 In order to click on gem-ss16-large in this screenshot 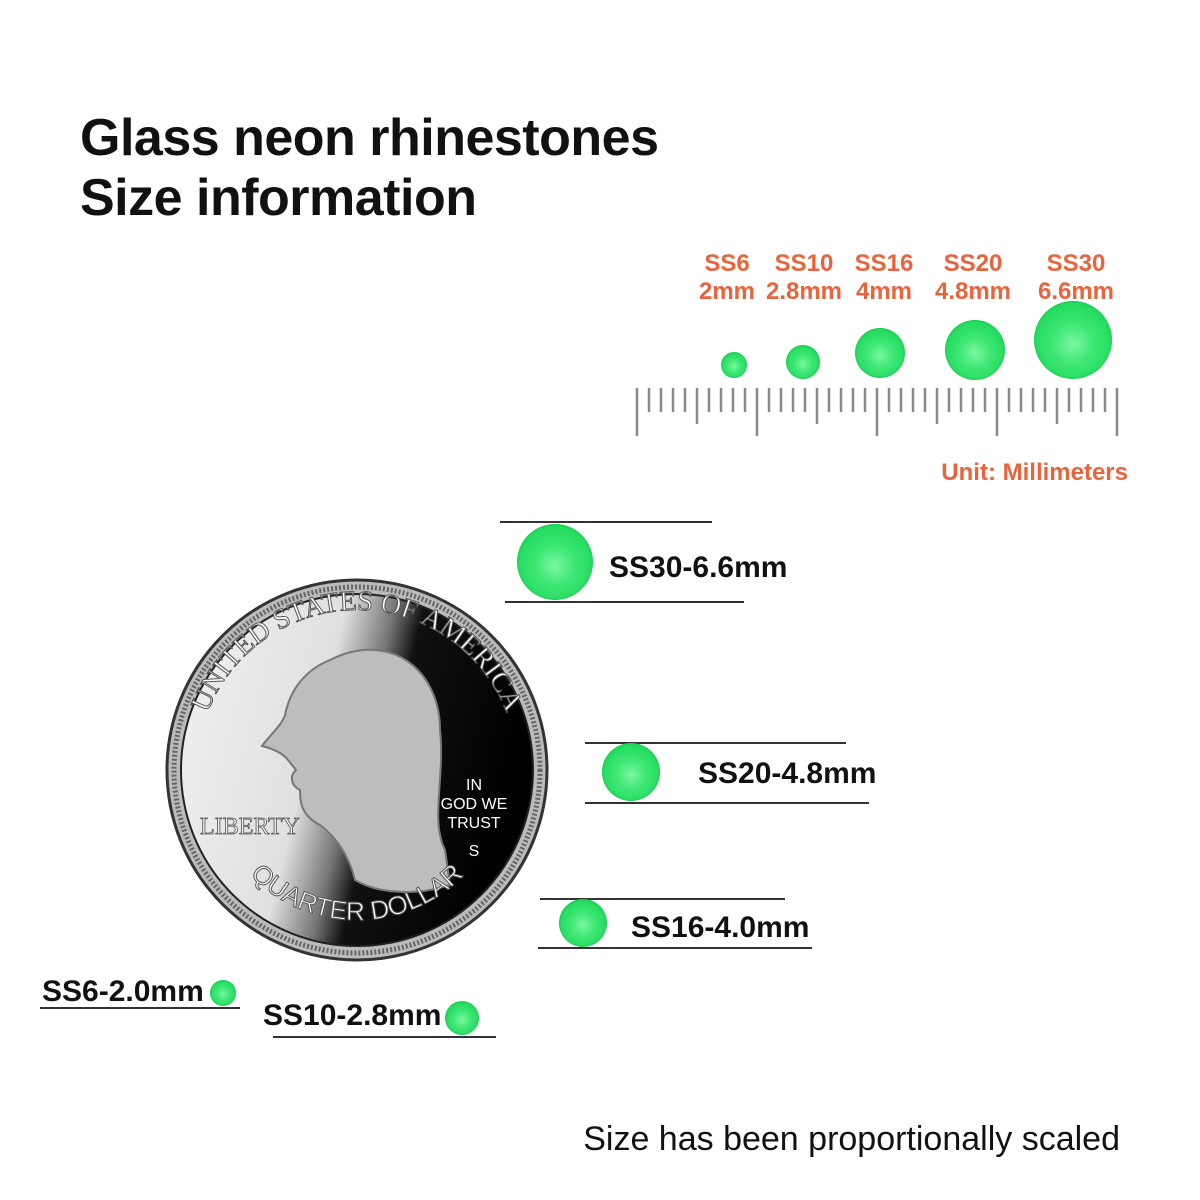, I will do `click(583, 923)`.